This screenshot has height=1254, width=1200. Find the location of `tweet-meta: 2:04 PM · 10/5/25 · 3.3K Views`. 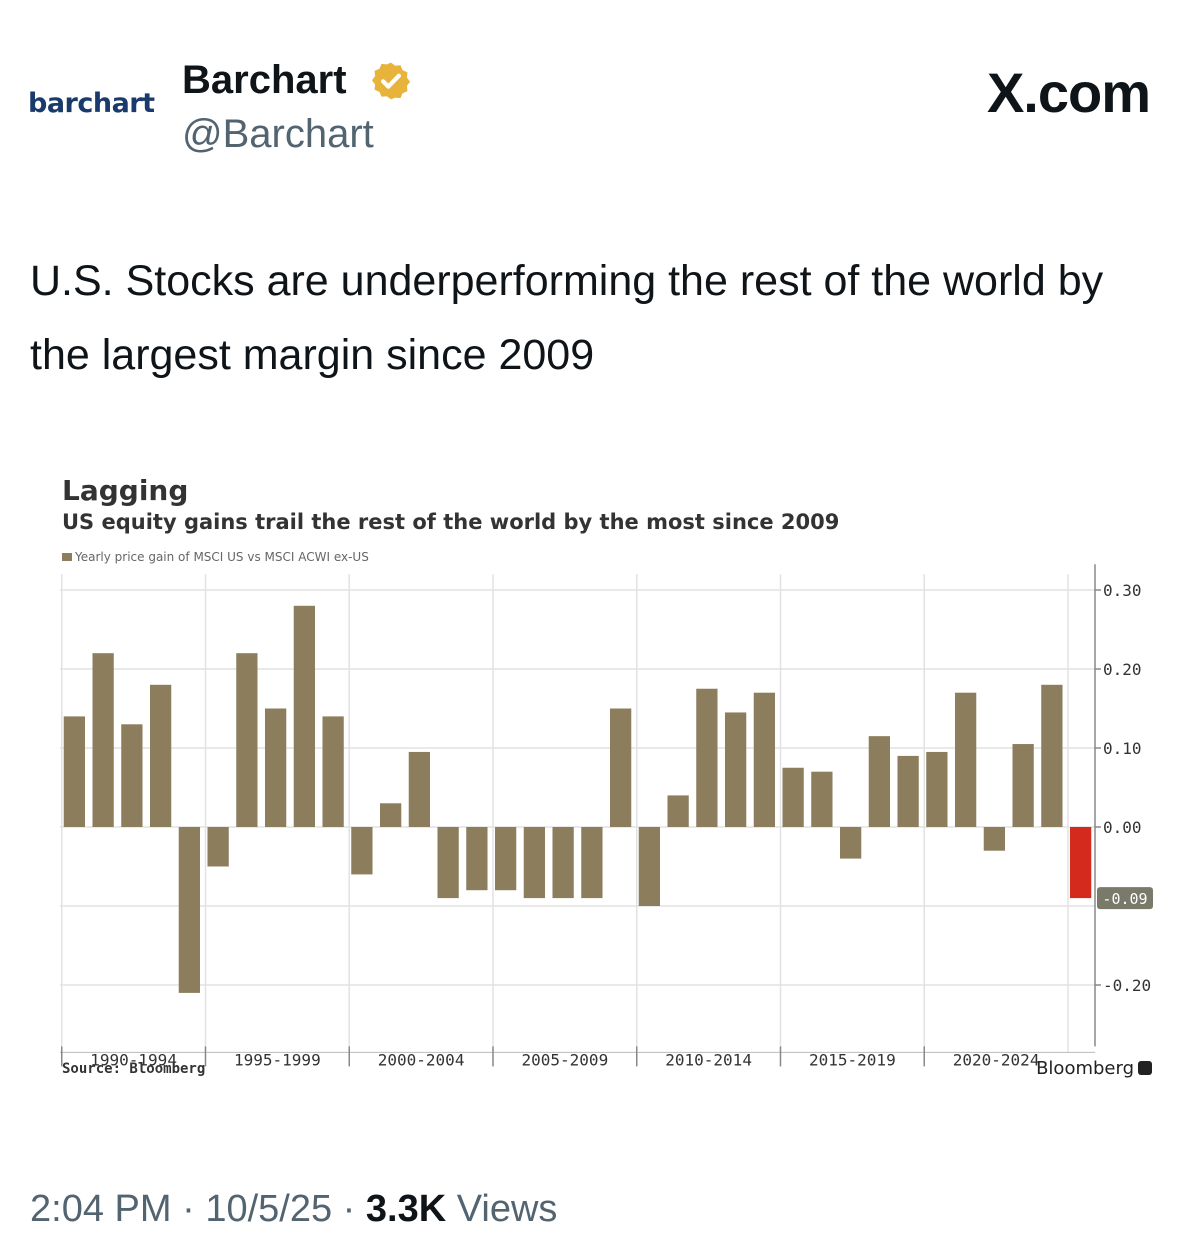

tweet-meta: 2:04 PM · 10/5/25 · 3.3K Views is located at coordinates (293, 1209).